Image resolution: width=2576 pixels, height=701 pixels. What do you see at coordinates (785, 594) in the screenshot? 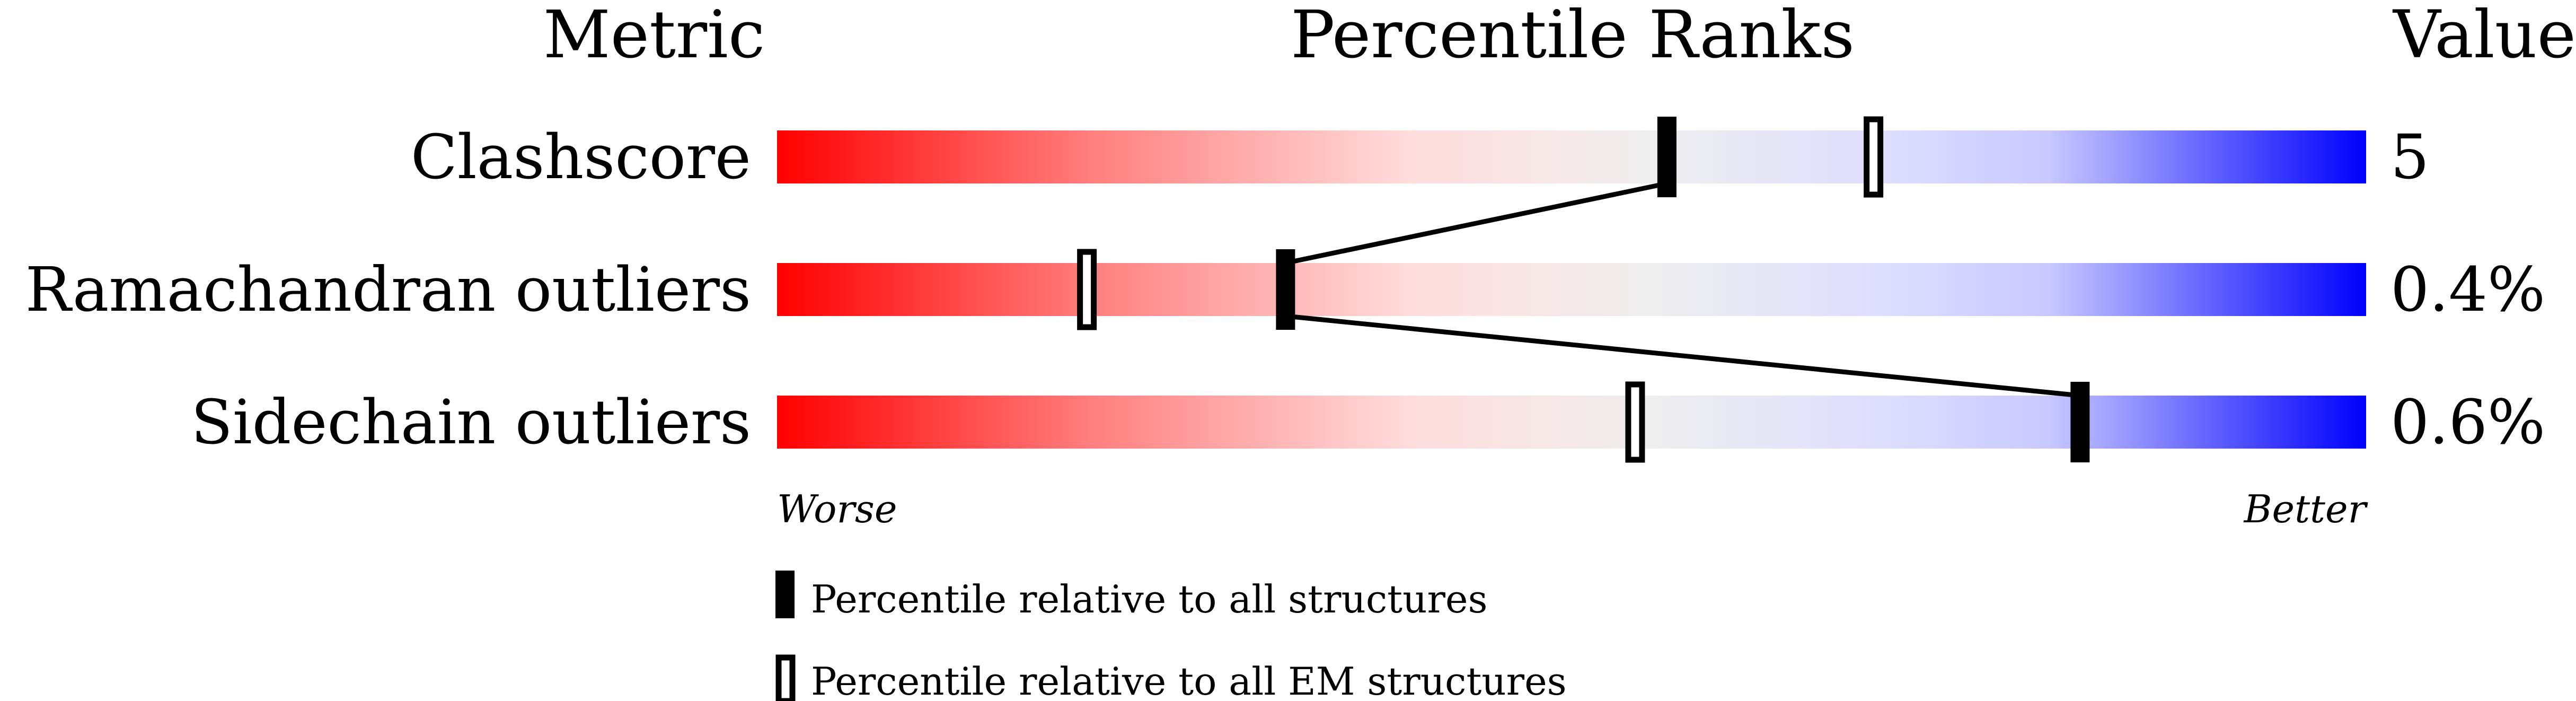
I see `legend-filled-marker` at bounding box center [785, 594].